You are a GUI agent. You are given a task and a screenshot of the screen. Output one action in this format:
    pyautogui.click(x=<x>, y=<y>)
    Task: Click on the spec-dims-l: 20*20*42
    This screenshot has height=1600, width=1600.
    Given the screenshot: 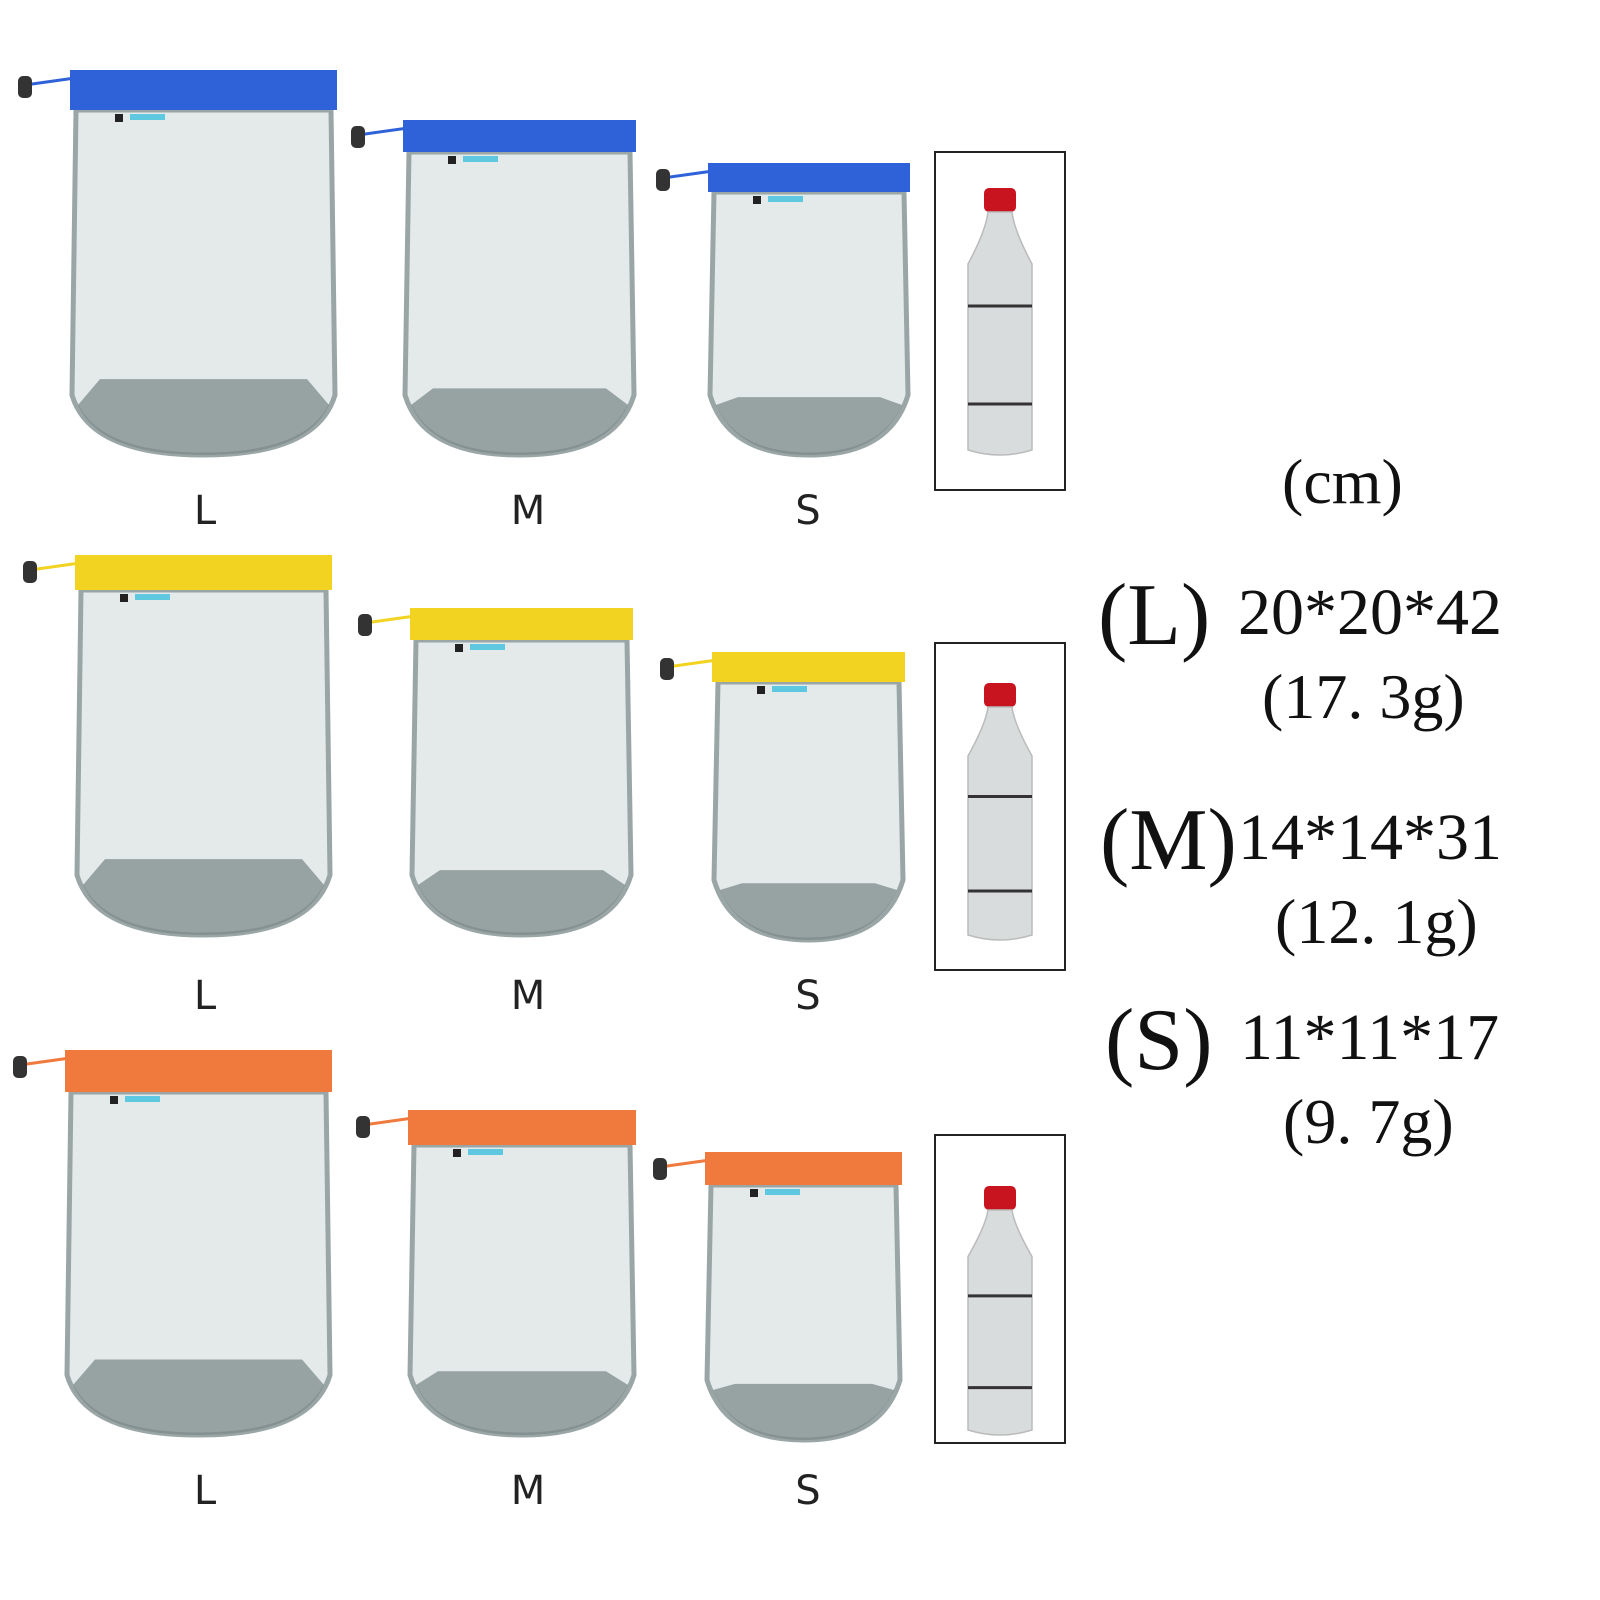 What is the action you would take?
    pyautogui.click(x=1370, y=612)
    